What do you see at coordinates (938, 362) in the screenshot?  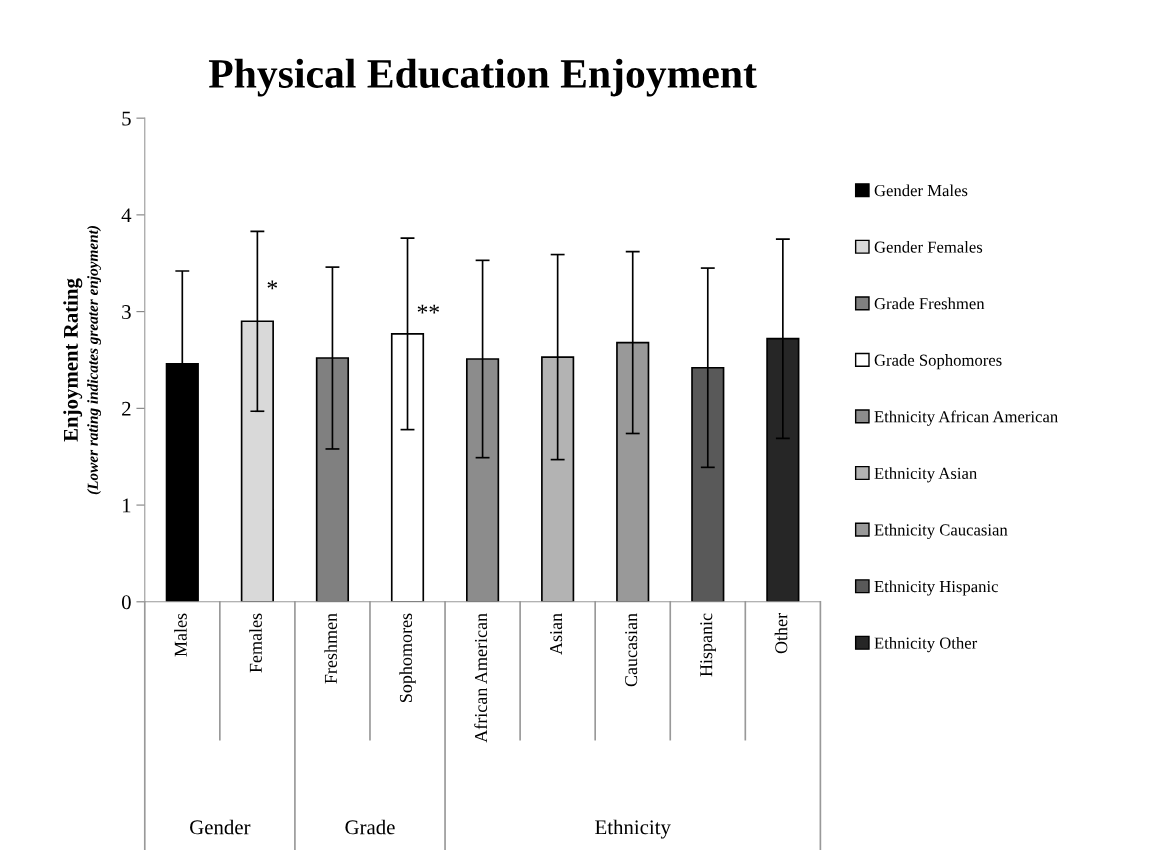 I see `legend-label: Grade Sophomores` at bounding box center [938, 362].